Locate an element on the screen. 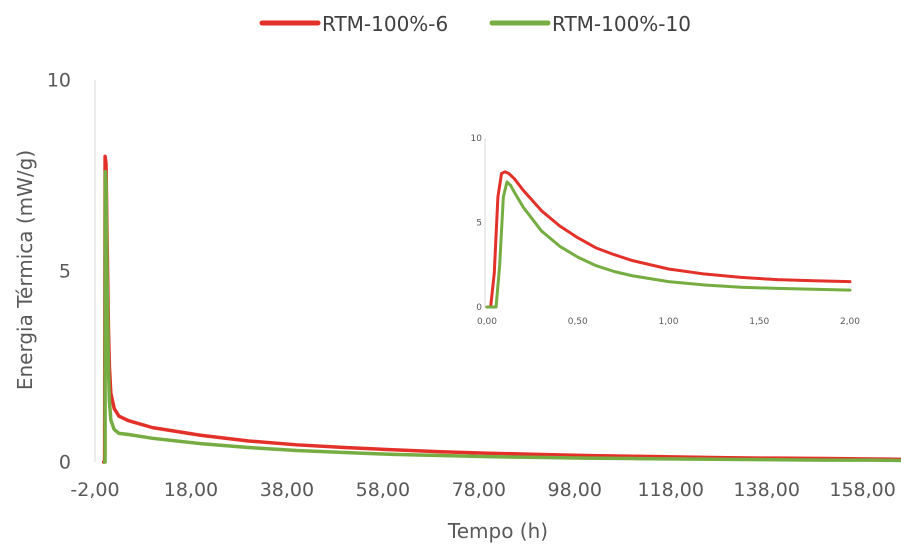 The height and width of the screenshot is (547, 901). main-y-tick-label: 10 is located at coordinates (59, 81).